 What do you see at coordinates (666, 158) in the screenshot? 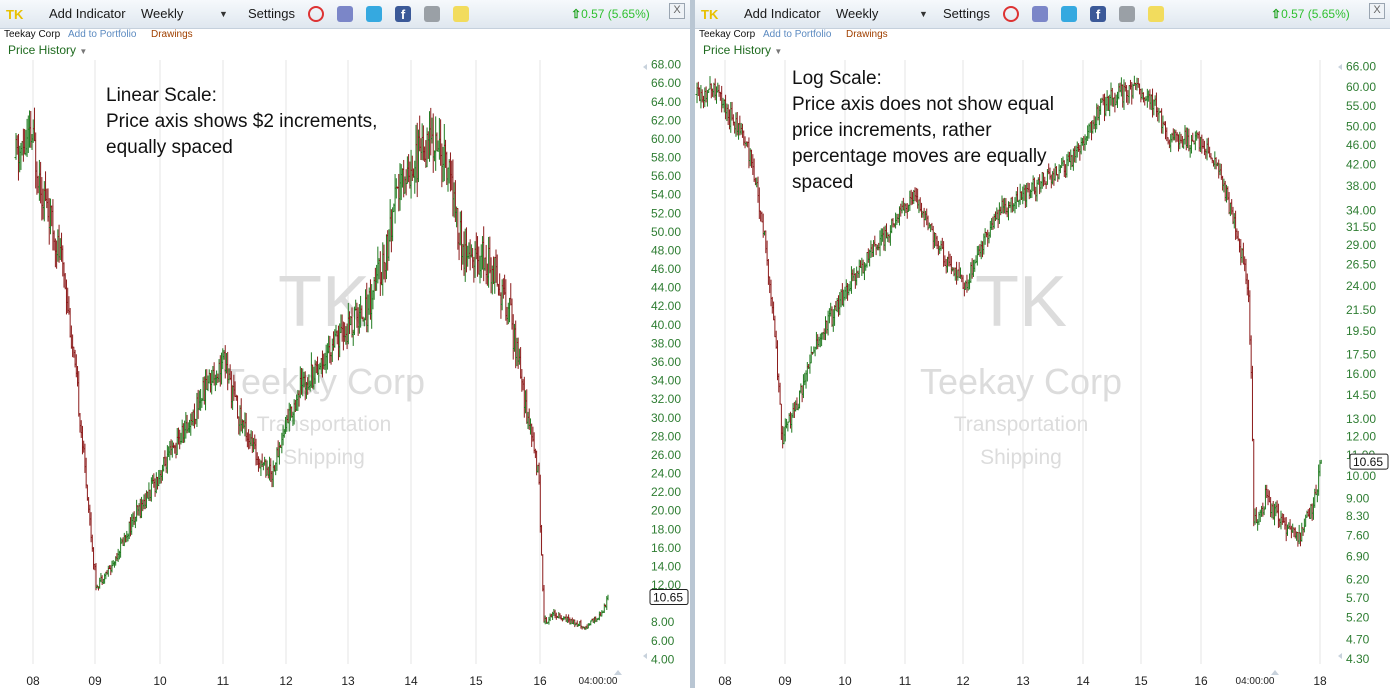
I see `y-axis-tick-label: 58.00` at bounding box center [666, 158].